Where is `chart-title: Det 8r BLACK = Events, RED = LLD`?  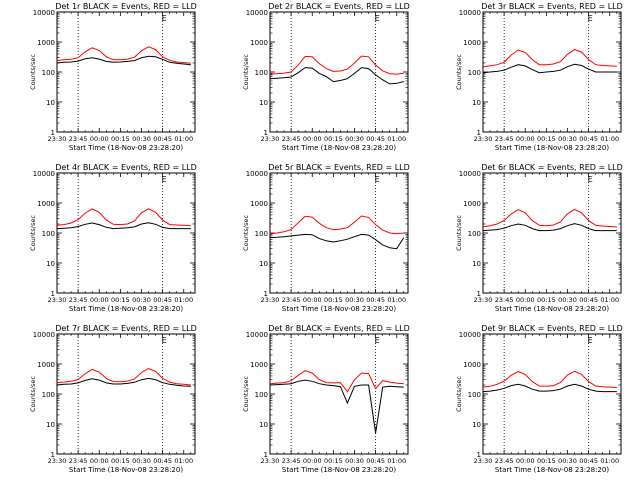
chart-title: Det 8r BLACK = Events, RED = LLD is located at coordinates (339, 328).